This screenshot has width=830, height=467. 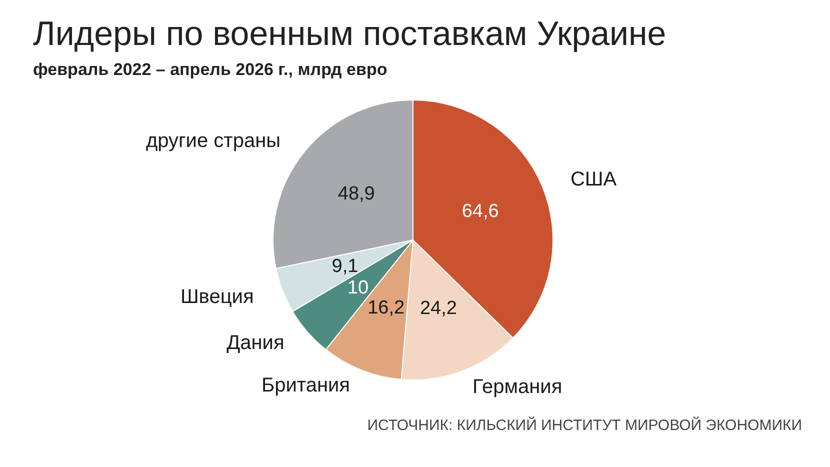 I want to click on slice-label: Дания, so click(x=255, y=343).